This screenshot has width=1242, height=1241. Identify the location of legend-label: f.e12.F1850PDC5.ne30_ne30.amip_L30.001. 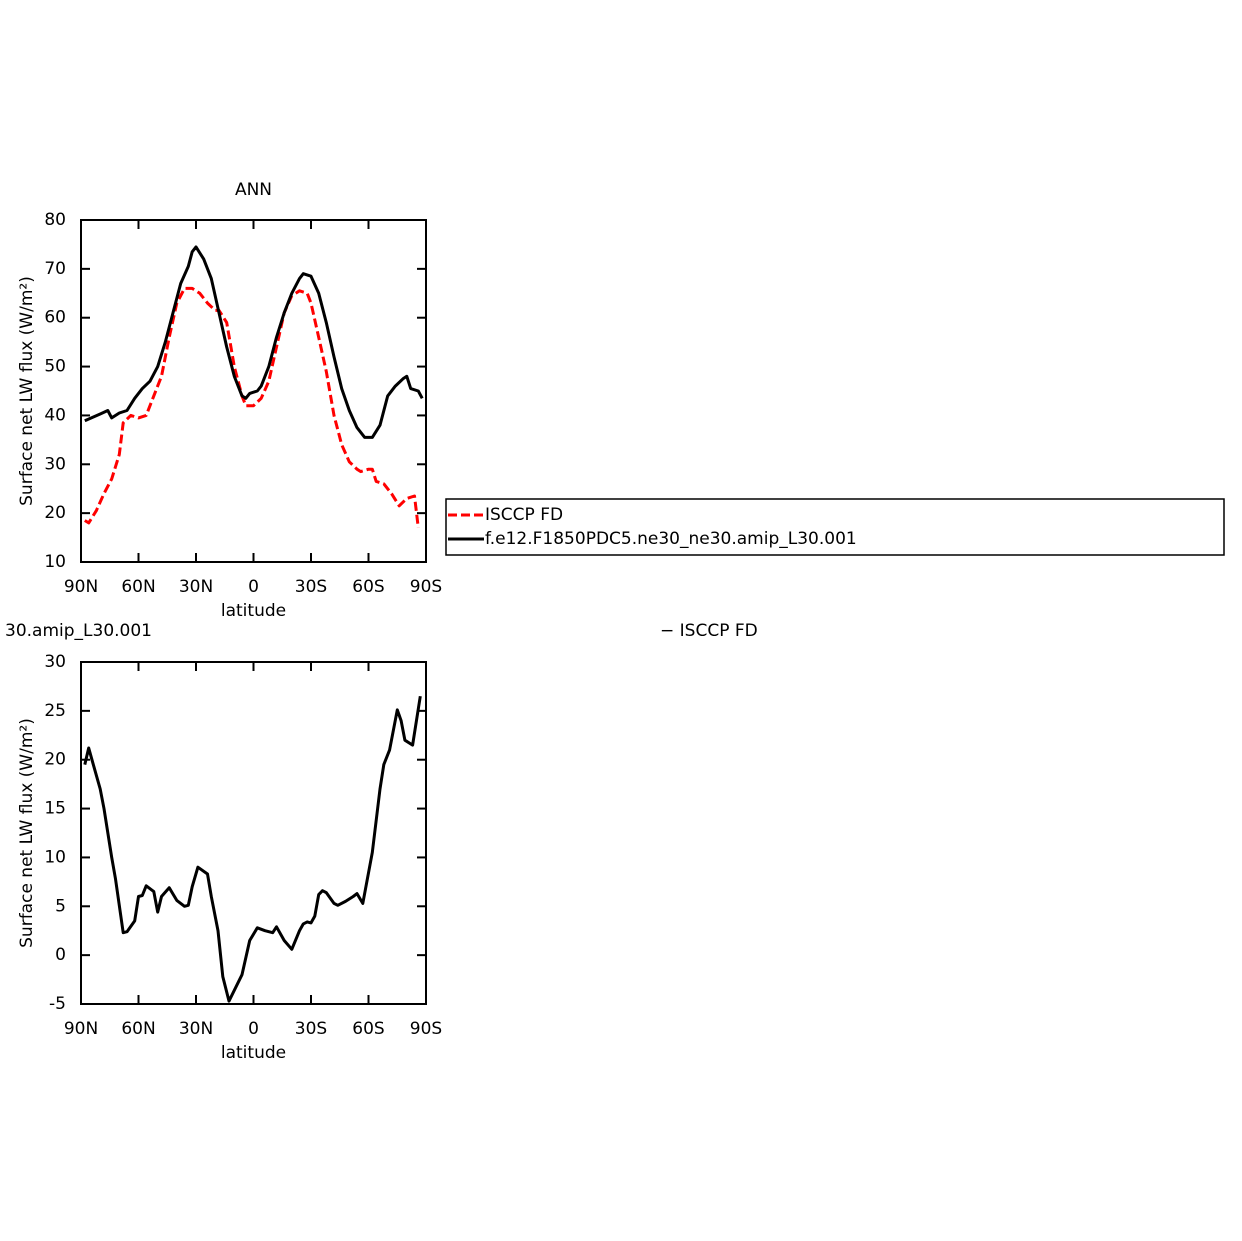
(671, 539).